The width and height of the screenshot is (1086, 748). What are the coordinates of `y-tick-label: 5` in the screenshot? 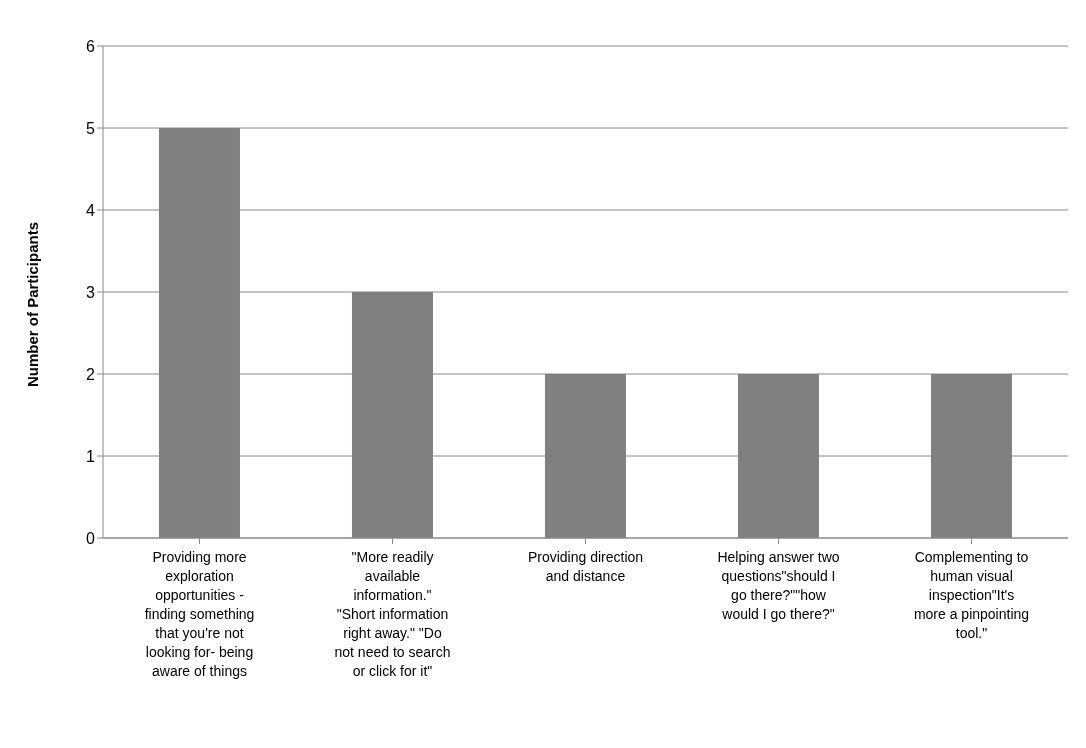 It's located at (91, 128).